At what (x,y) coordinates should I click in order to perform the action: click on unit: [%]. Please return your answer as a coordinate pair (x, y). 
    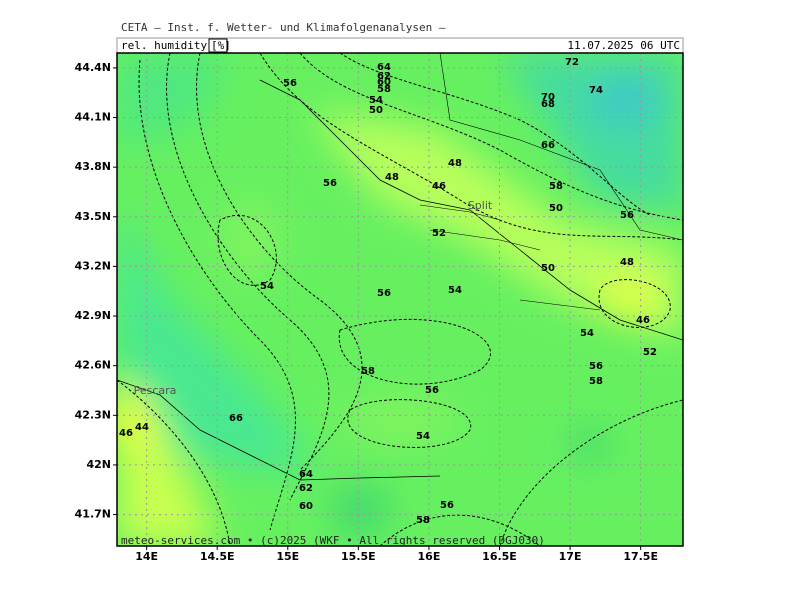
    Looking at the image, I should click on (221, 45).